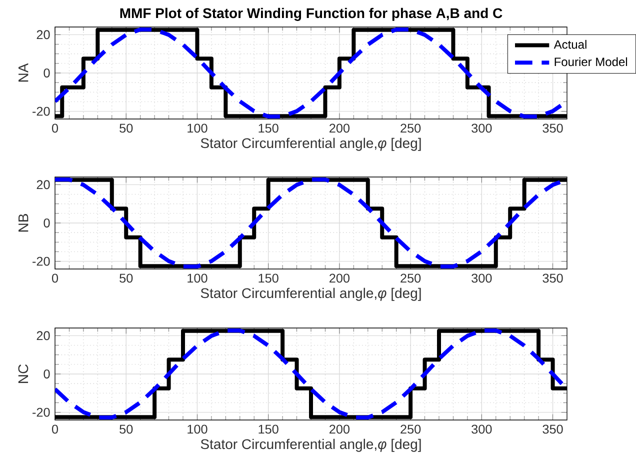 The width and height of the screenshot is (636, 467). What do you see at coordinates (23, 223) in the screenshot?
I see `y-axis-title: NB` at bounding box center [23, 223].